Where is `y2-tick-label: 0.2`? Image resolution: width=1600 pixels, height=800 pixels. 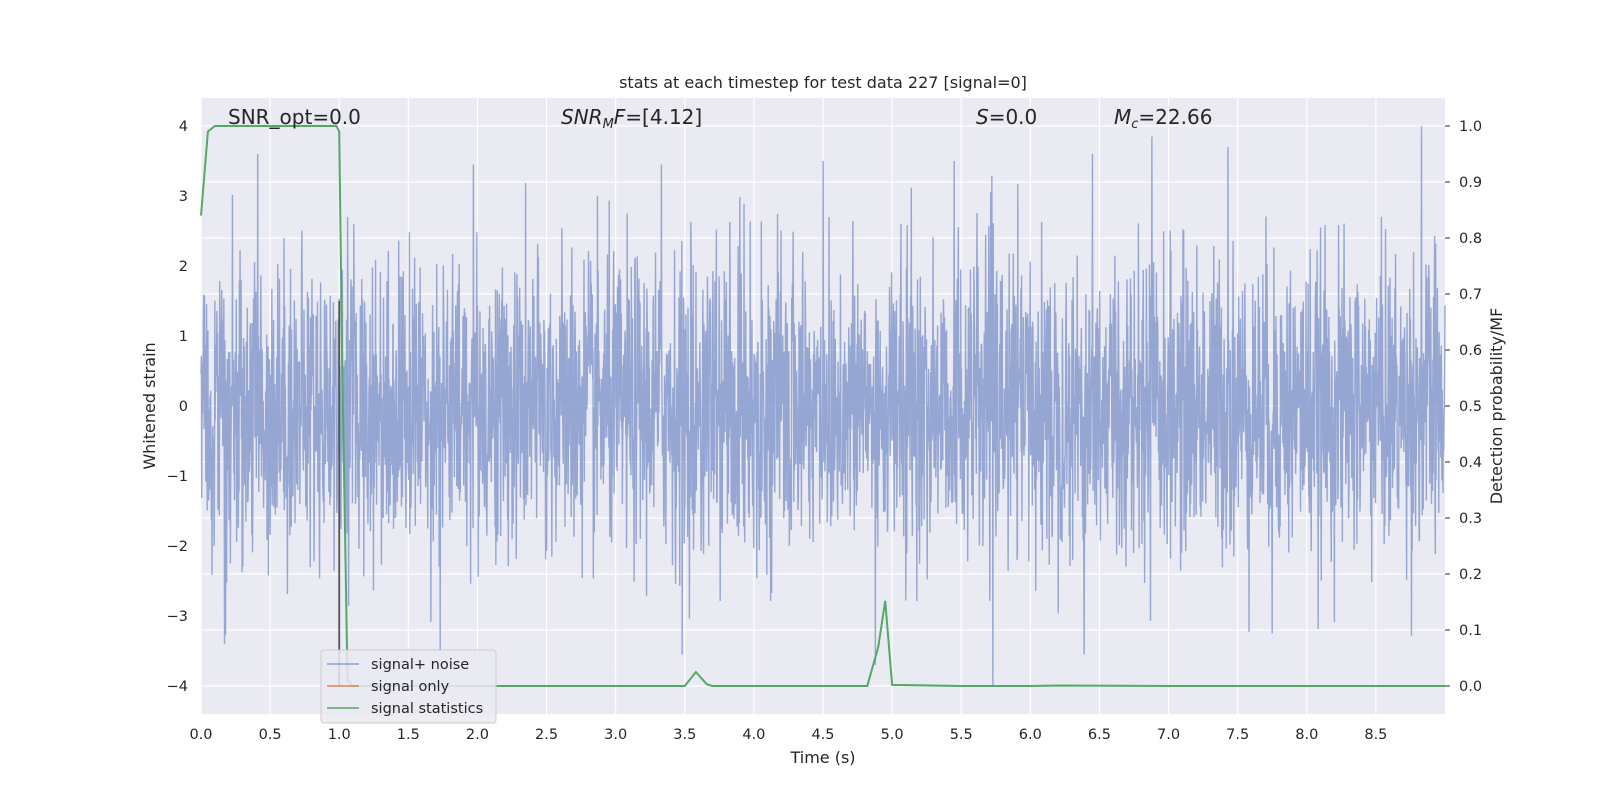 y2-tick-label: 0.2 is located at coordinates (1470, 575).